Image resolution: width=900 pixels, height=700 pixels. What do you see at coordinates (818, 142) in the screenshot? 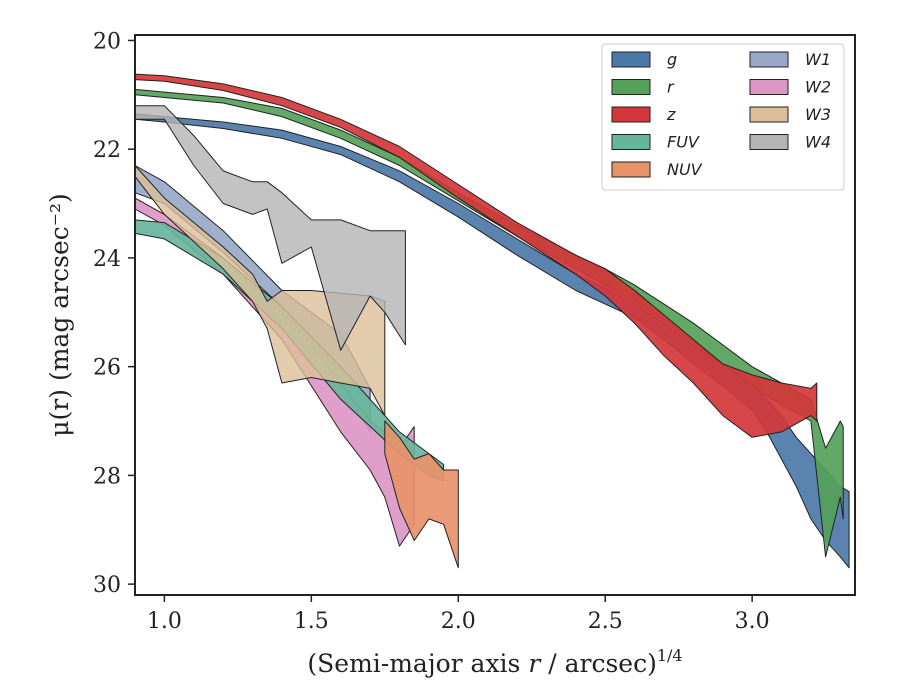
I see `legend-label-w4: W4` at bounding box center [818, 142].